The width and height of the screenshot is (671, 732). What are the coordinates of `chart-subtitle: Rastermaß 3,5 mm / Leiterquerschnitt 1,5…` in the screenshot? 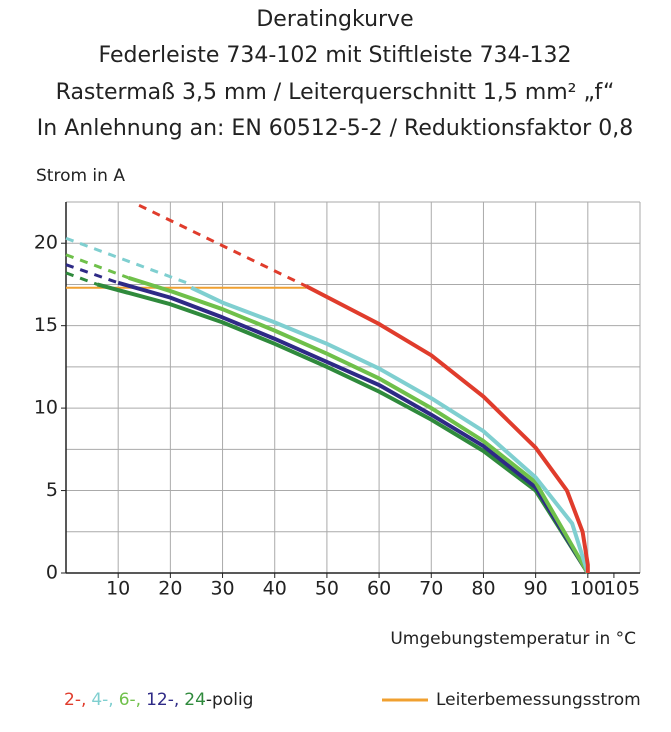 It's located at (335, 92).